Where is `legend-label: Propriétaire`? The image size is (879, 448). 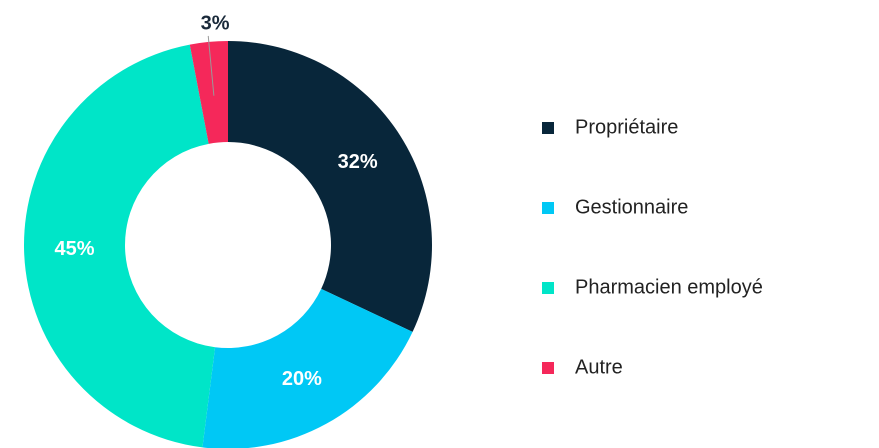 legend-label: Propriétaire is located at coordinates (626, 127).